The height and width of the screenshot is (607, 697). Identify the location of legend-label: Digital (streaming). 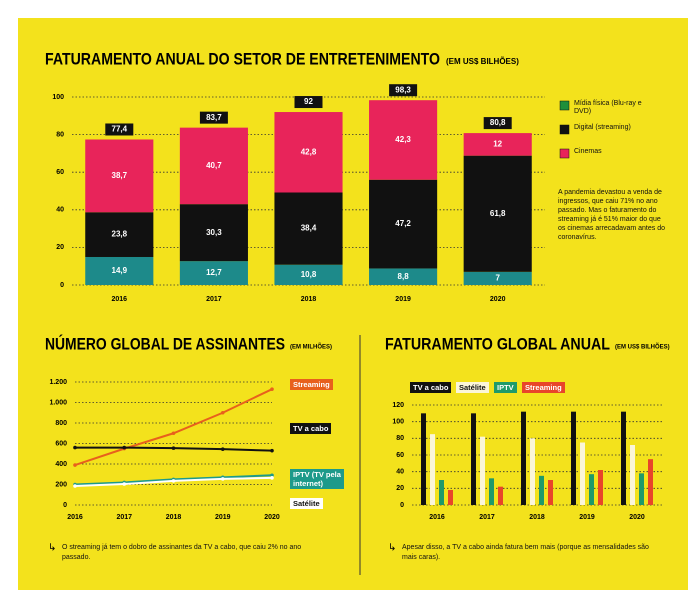
(602, 127).